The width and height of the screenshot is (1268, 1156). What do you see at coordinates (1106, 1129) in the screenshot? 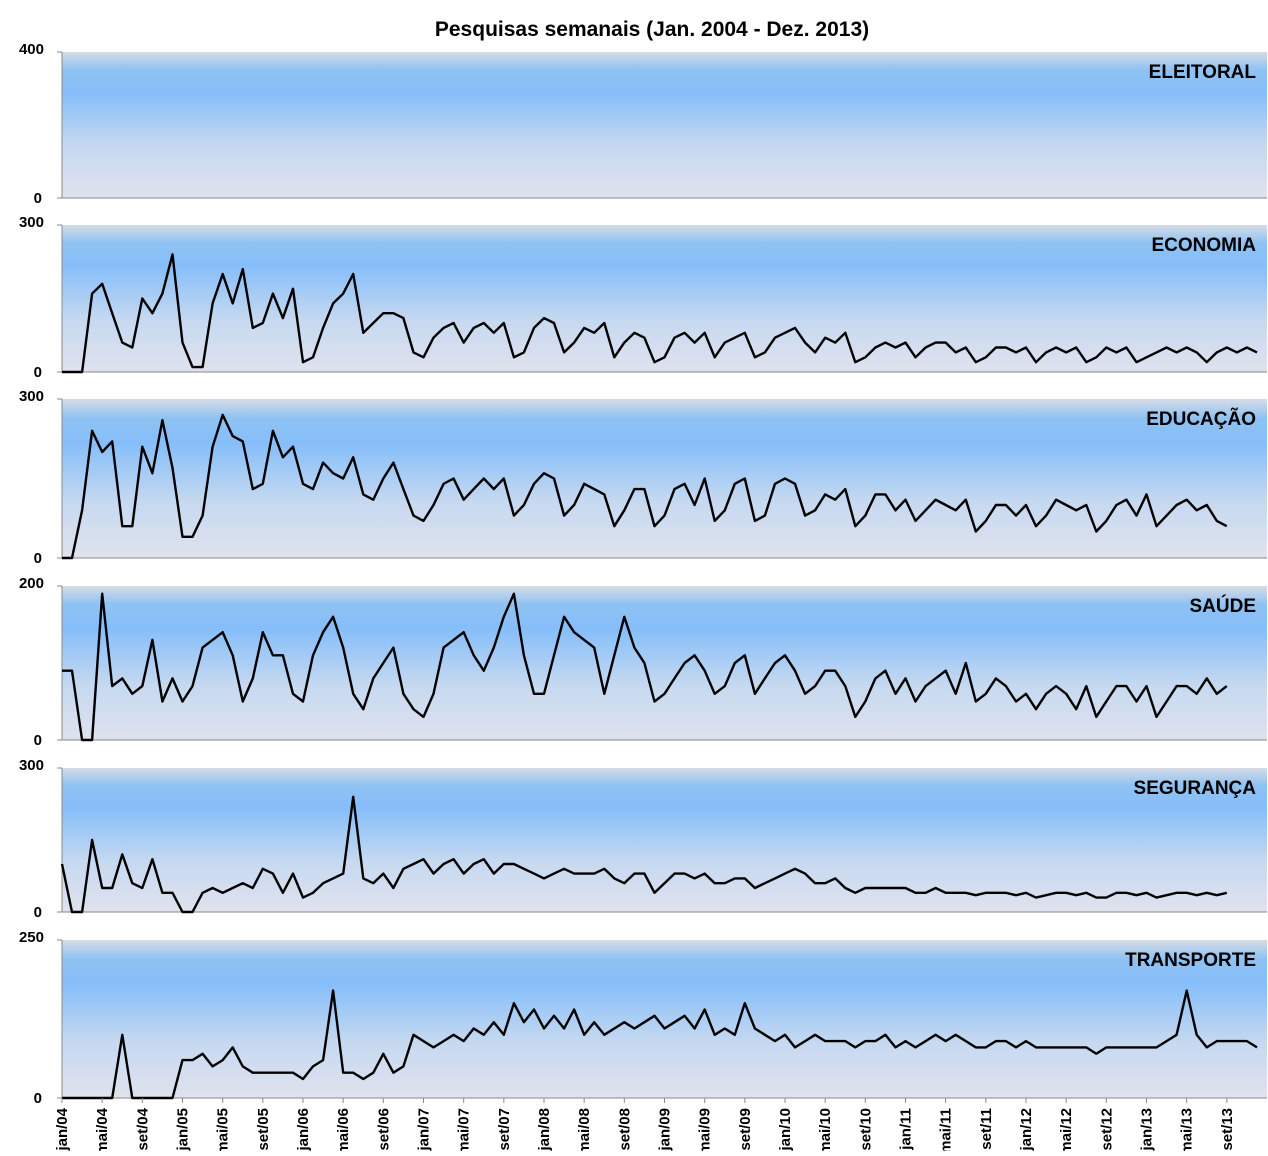
I see `x-tick-label: set/12` at bounding box center [1106, 1129].